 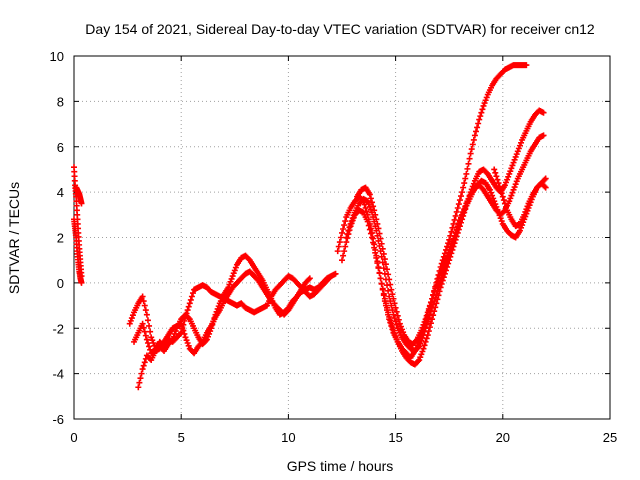 I want to click on y-tick-label: 10, so click(x=57, y=56).